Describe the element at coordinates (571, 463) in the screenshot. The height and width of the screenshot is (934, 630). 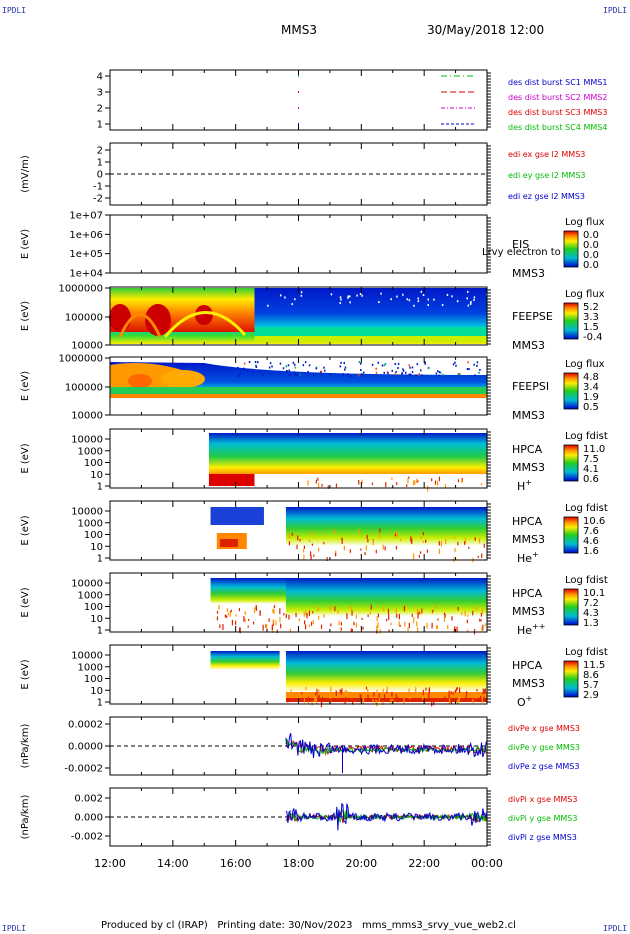
I see `colorbar` at that location.